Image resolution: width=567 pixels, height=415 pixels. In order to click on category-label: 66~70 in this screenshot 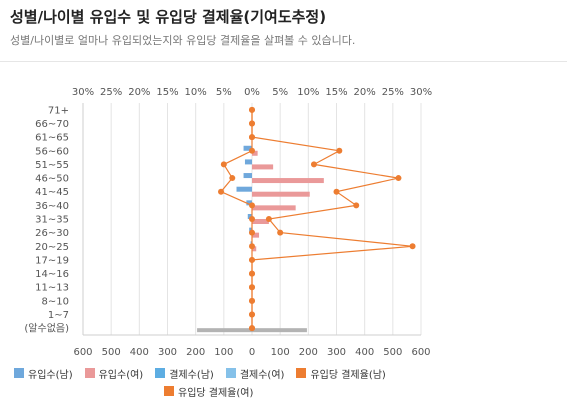, I will do `click(52, 124)`.